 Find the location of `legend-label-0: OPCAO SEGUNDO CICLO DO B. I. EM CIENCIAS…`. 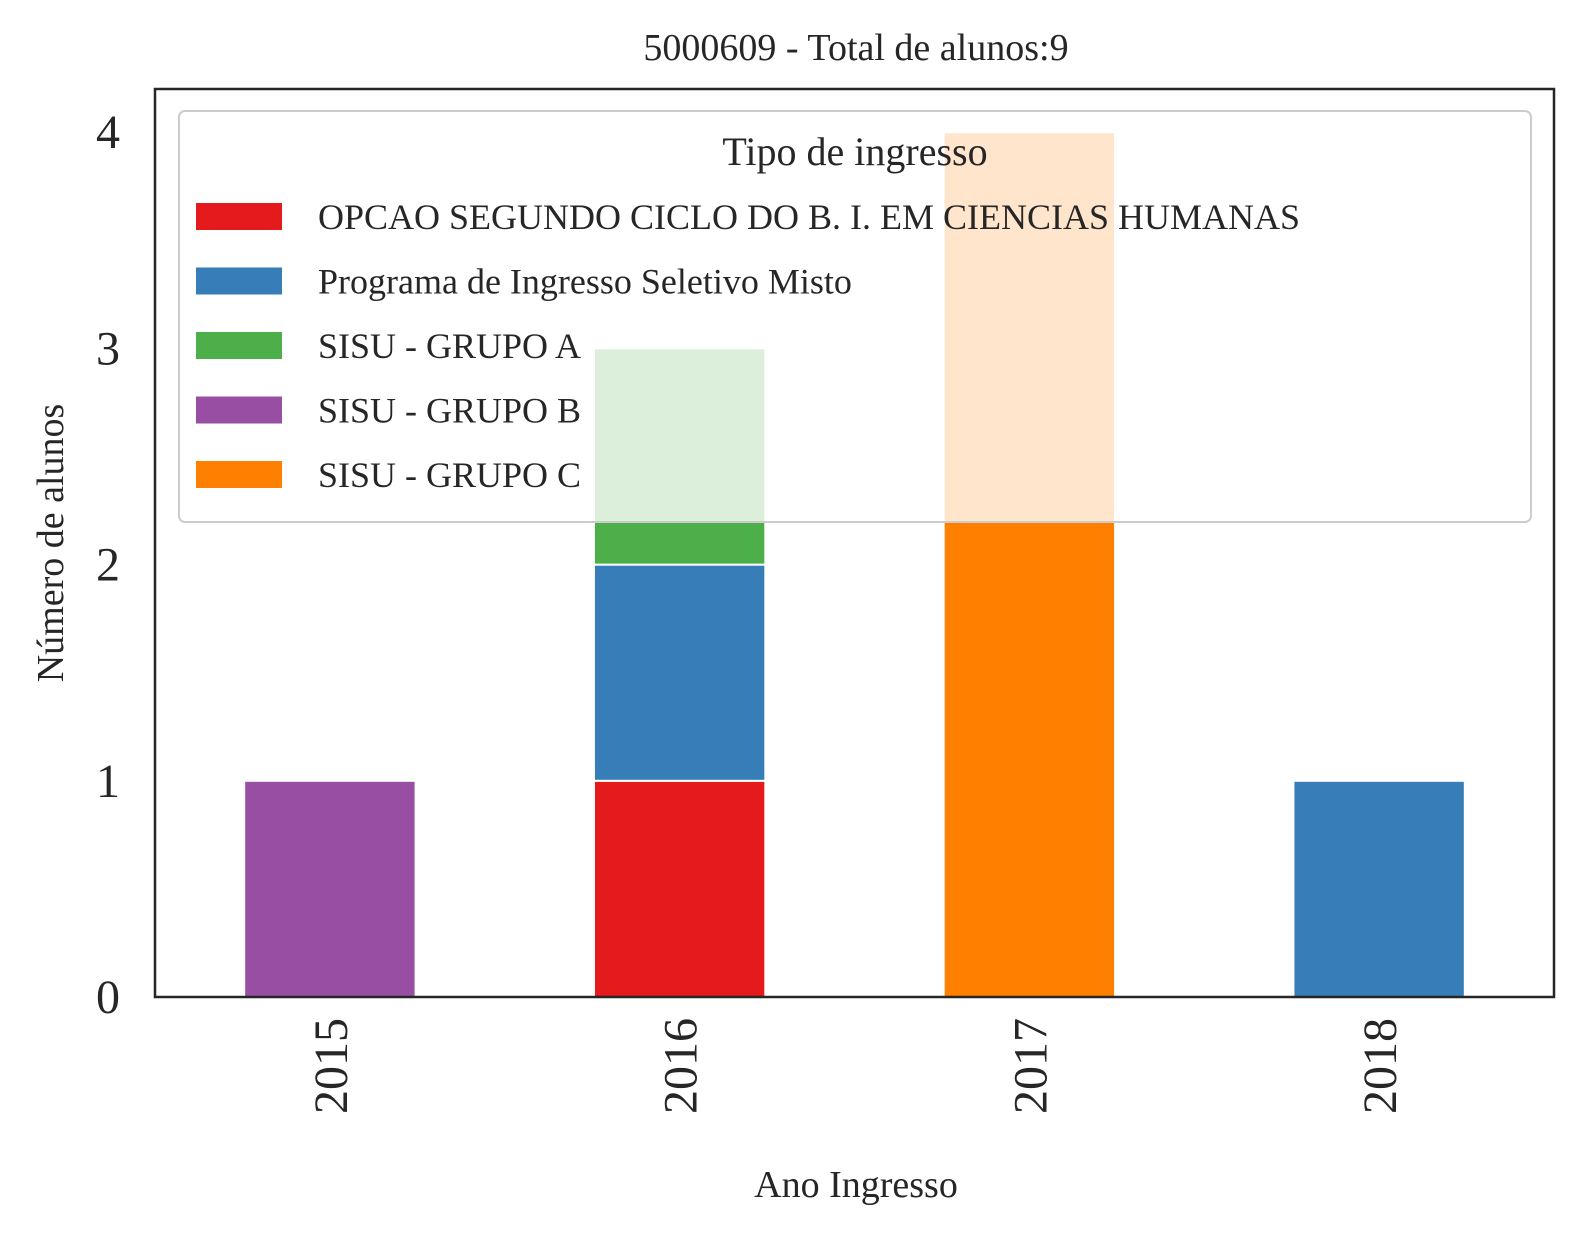

legend-label-0: OPCAO SEGUNDO CICLO DO B. I. EM CIENCIAS… is located at coordinates (809, 217).